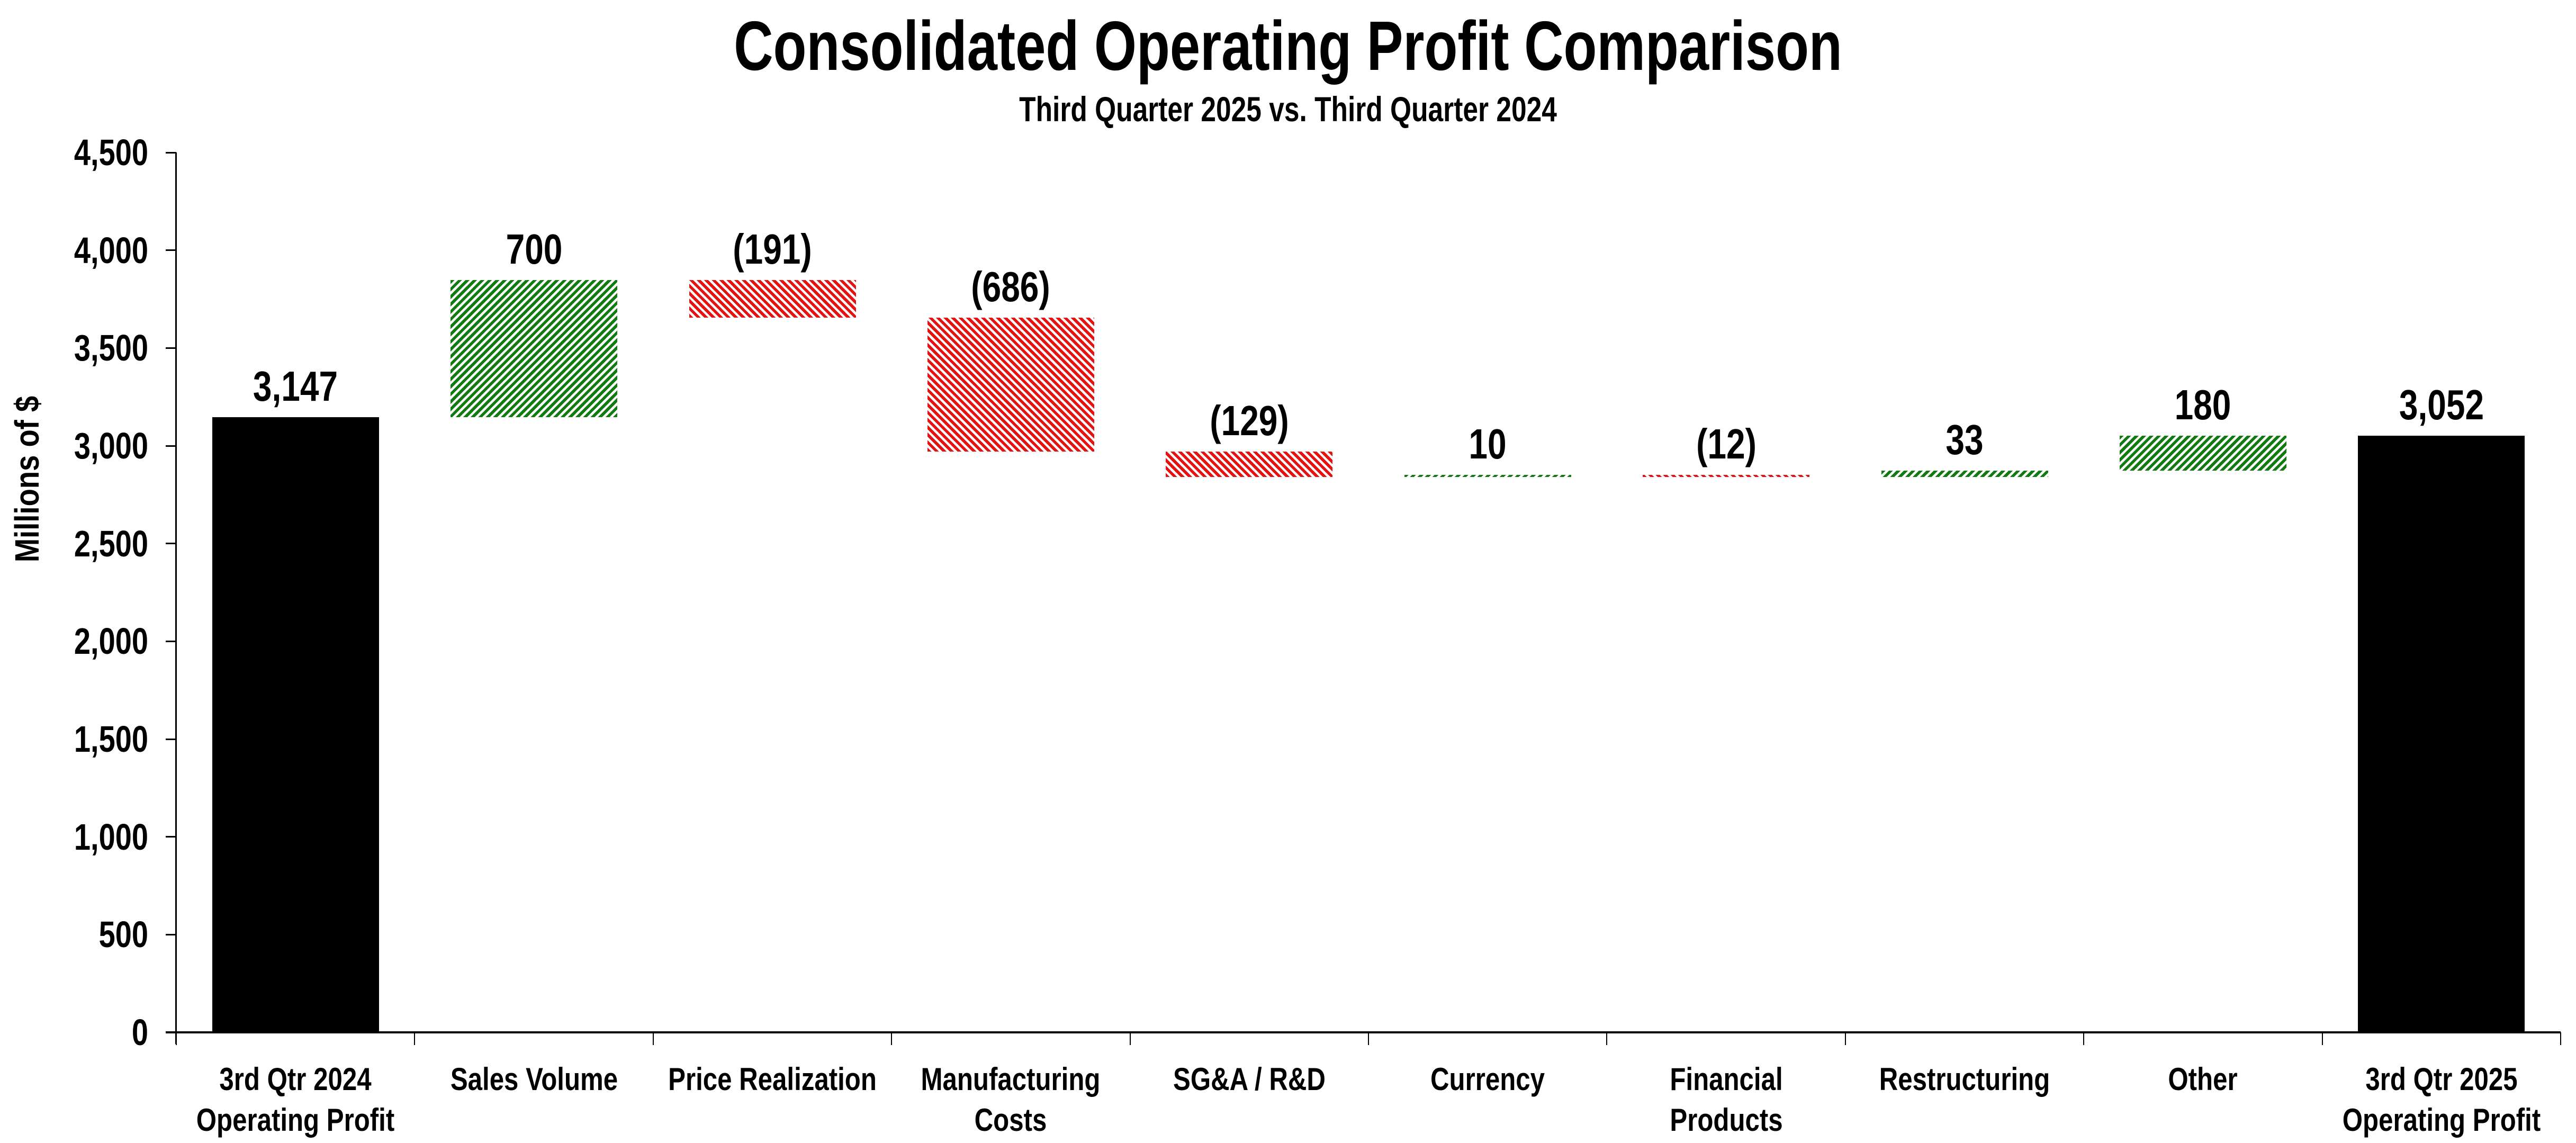  What do you see at coordinates (111, 348) in the screenshot?
I see `y-tick-label: 3,500` at bounding box center [111, 348].